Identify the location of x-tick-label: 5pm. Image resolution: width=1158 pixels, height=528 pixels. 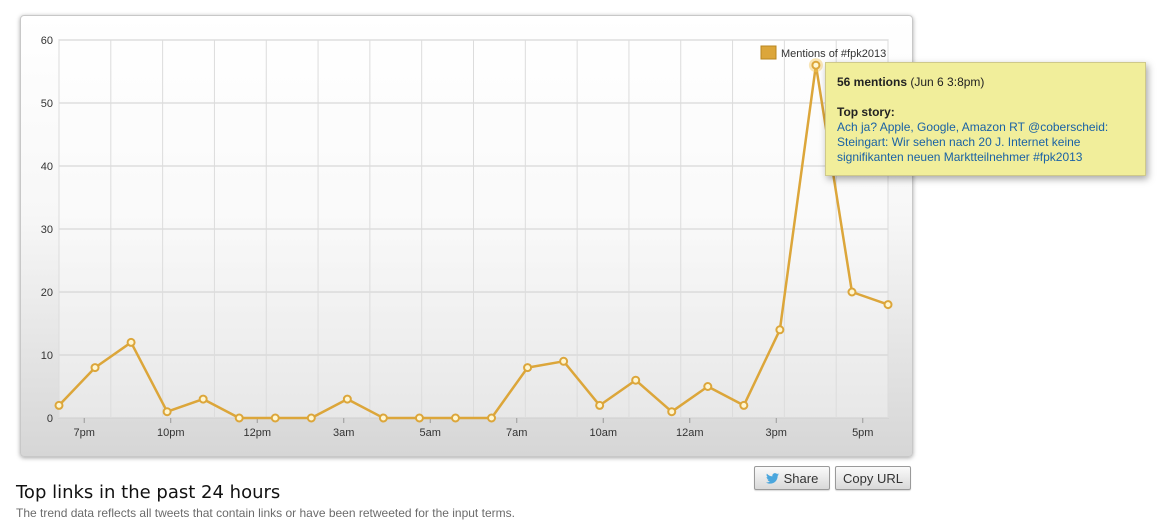
(862, 433).